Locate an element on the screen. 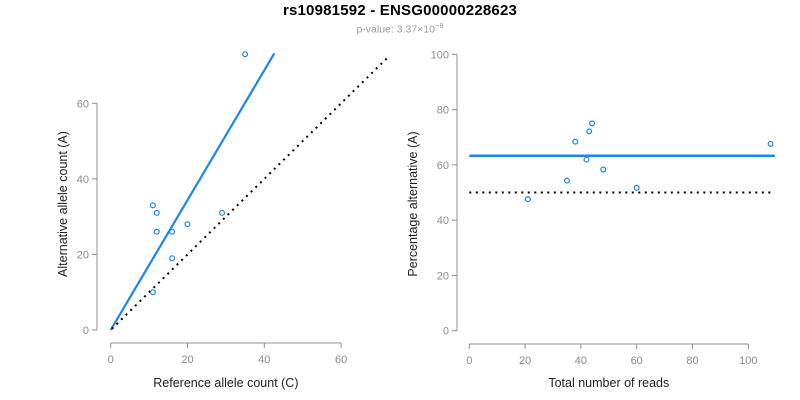  y-axis-title: Percentage alternative (A) is located at coordinates (413, 203).